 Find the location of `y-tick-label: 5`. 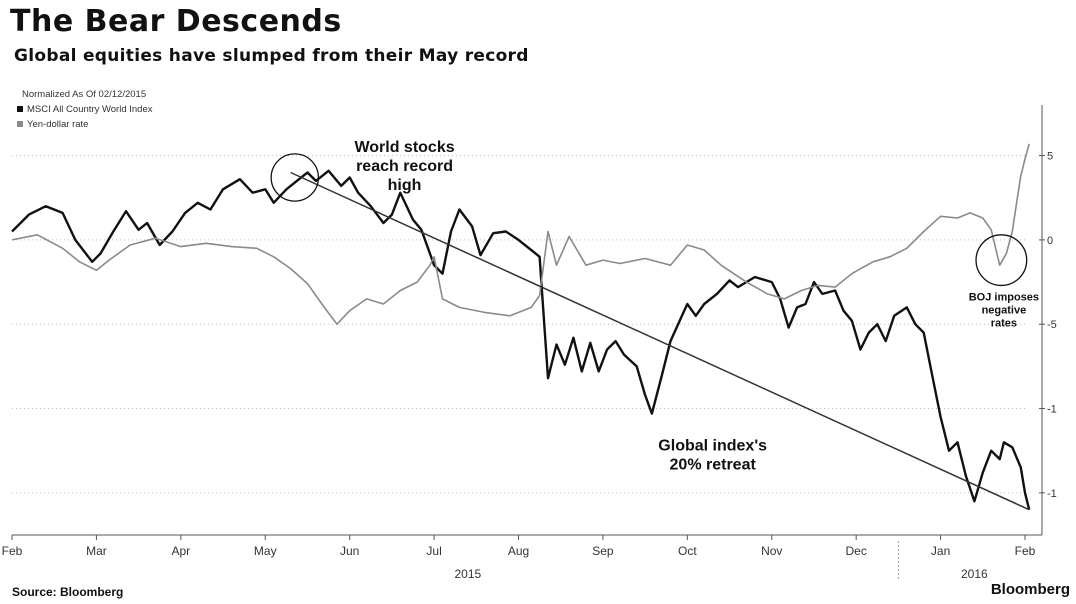

y-tick-label: 5 is located at coordinates (1050, 157).